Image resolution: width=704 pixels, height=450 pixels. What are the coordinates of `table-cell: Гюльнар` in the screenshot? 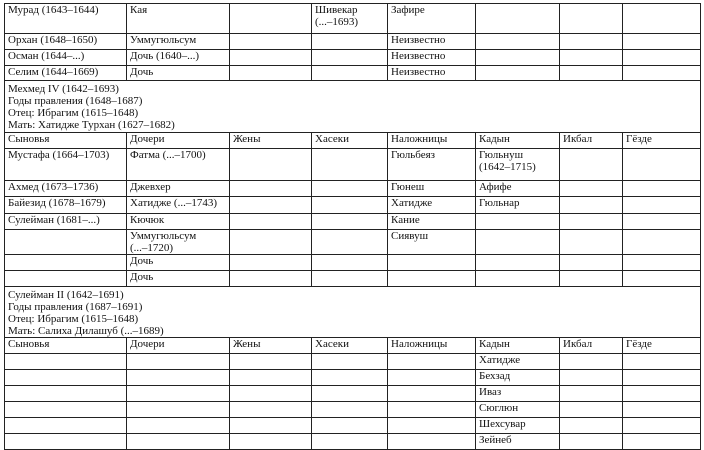 It's located at (517, 205).